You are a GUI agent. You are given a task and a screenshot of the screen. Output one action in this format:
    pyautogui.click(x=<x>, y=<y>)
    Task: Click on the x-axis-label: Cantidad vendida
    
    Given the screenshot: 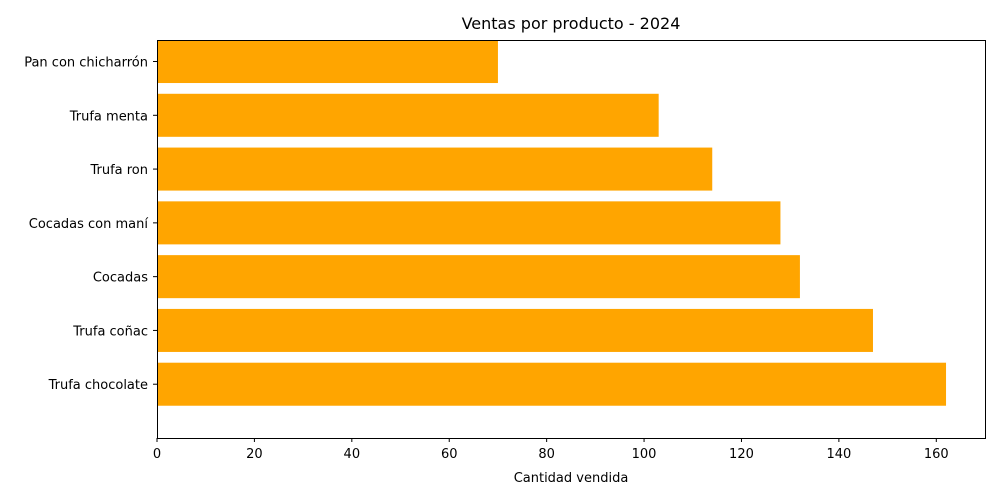 What is the action you would take?
    pyautogui.click(x=571, y=478)
    